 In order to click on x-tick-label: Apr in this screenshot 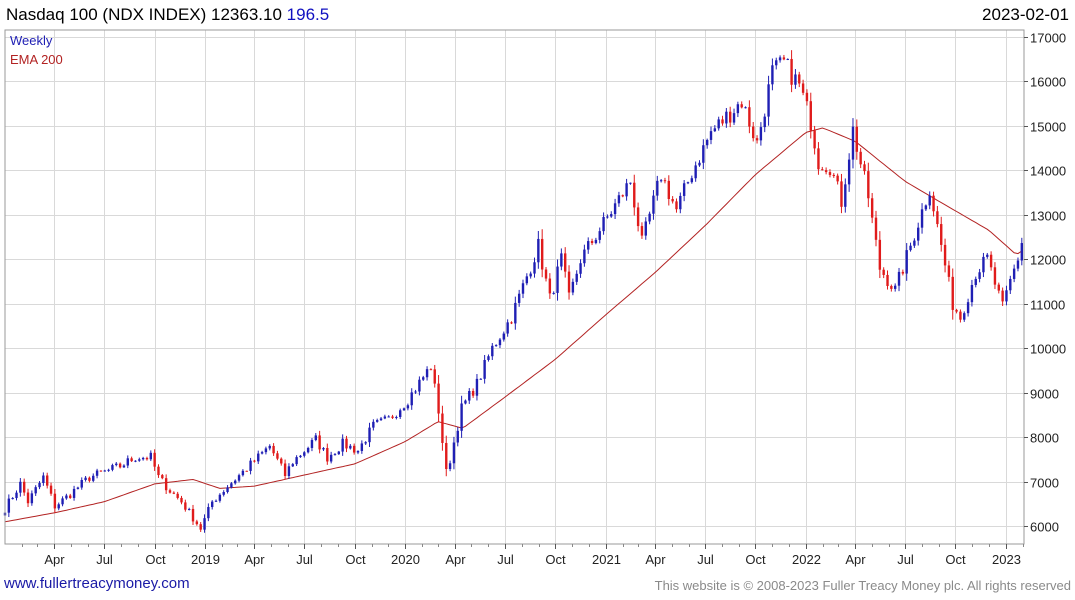, I will do `click(655, 559)`.